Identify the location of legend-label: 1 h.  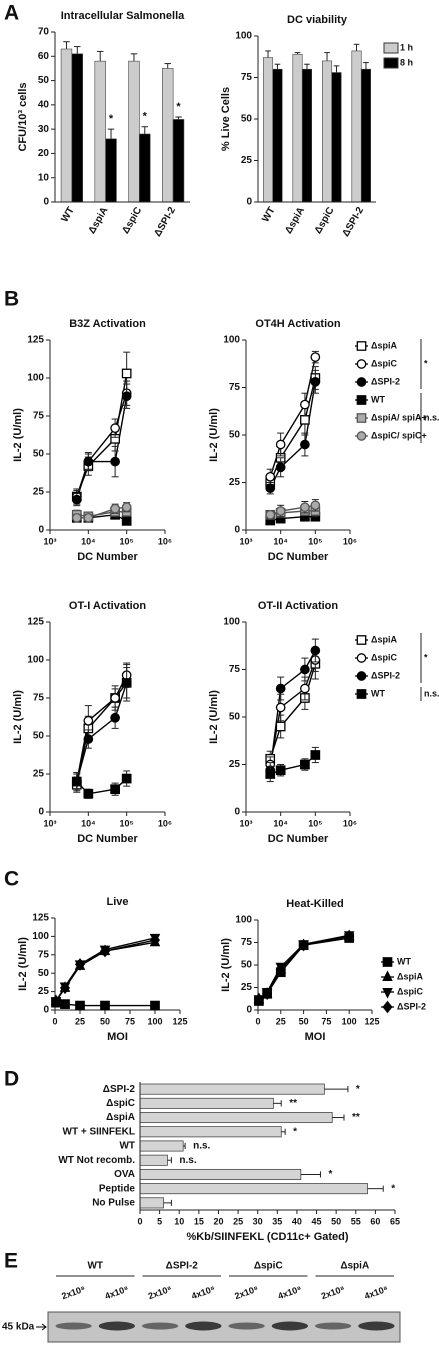
(406, 47).